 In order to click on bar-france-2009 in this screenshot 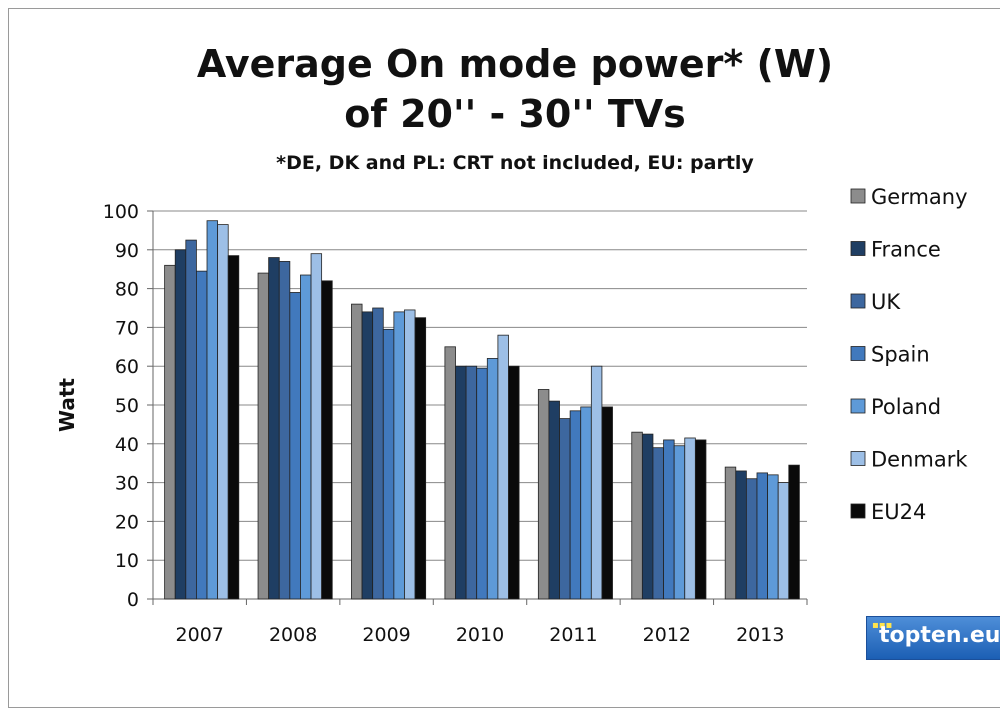, I will do `click(367, 455)`.